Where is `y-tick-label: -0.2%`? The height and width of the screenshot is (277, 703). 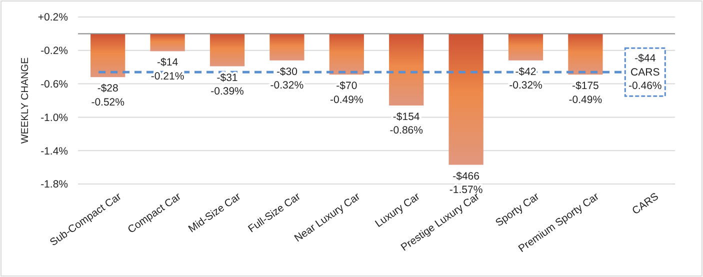 y-tick-label: -0.2% is located at coordinates (54, 51).